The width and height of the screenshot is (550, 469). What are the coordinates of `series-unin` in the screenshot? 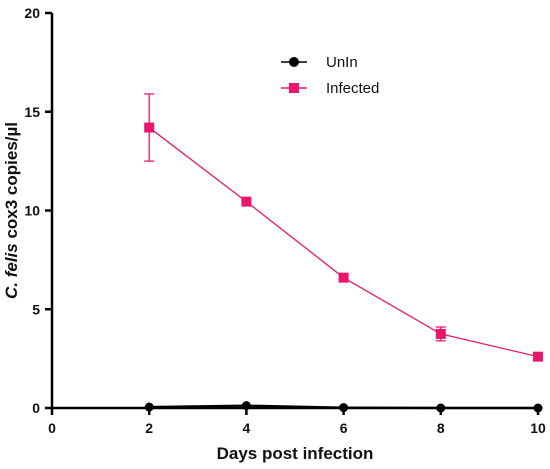 It's located at (343, 407).